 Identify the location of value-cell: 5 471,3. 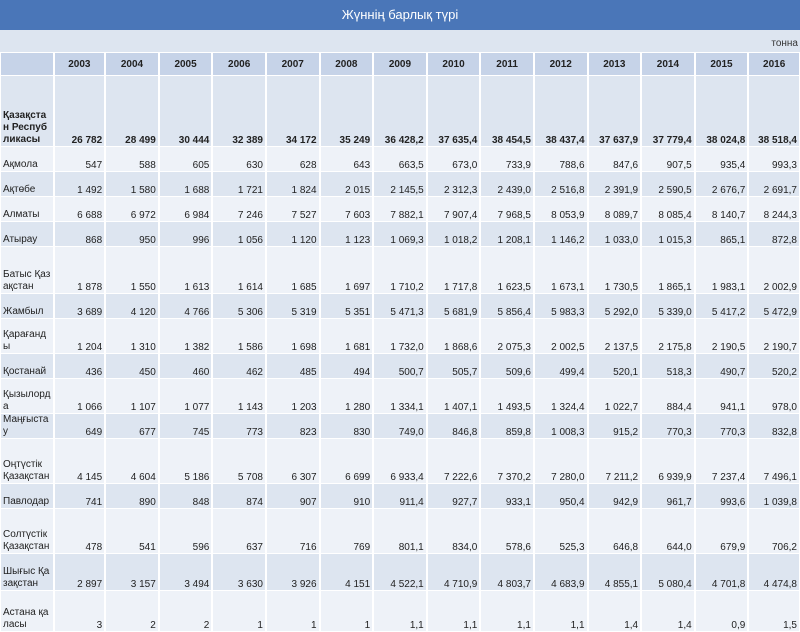
(400, 306).